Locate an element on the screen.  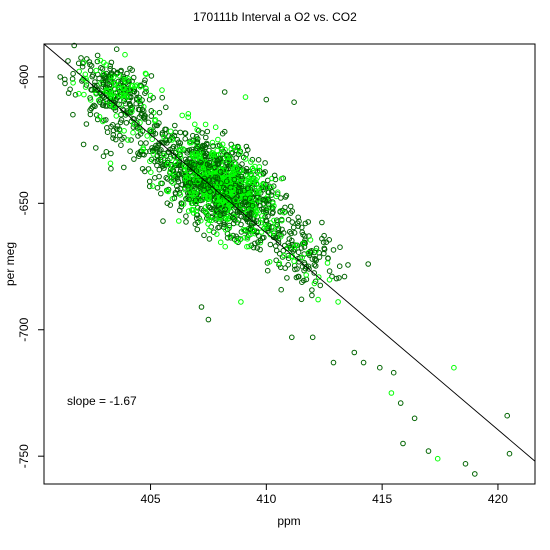
x-tick-label: 420 is located at coordinates (498, 499).